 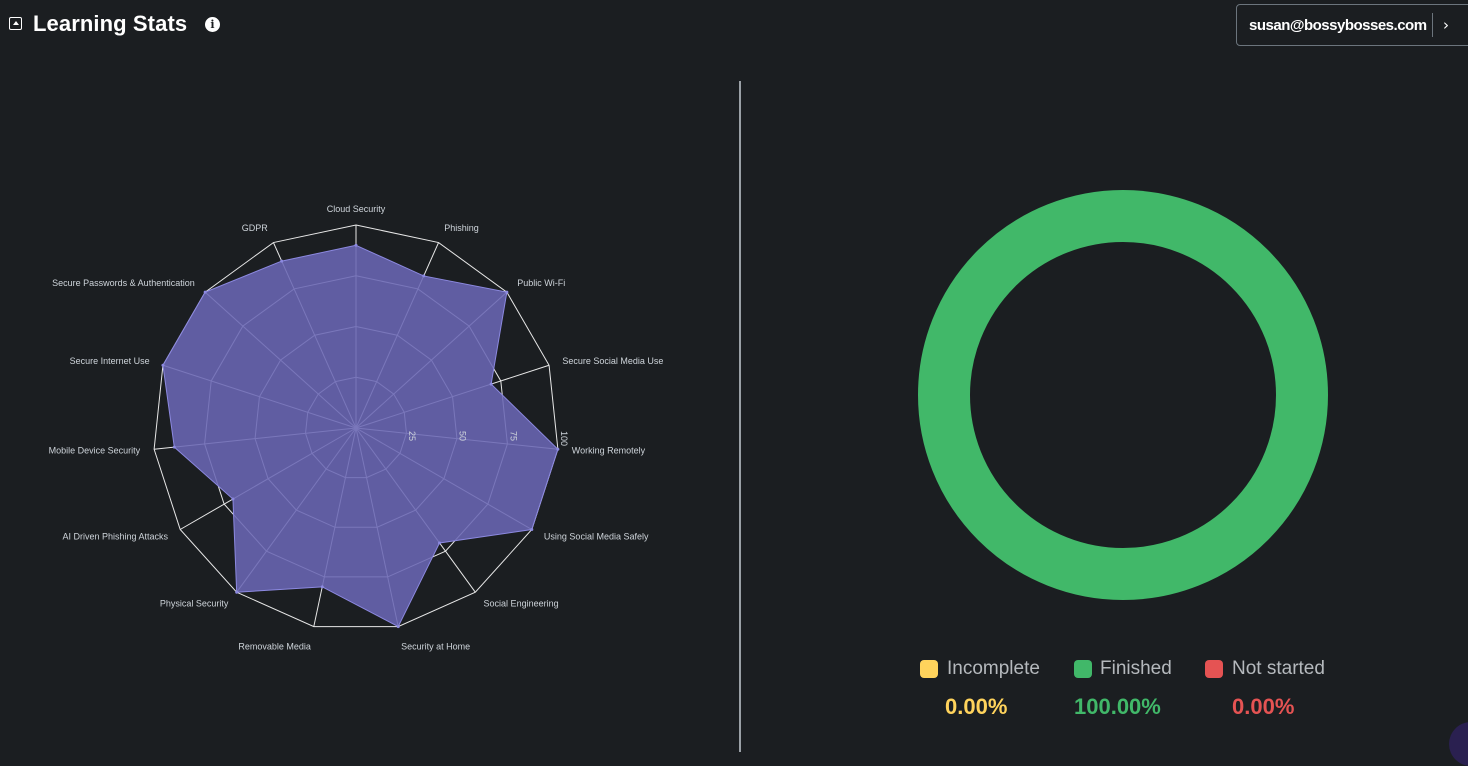 I want to click on radar-tick-label: 100, so click(x=564, y=438).